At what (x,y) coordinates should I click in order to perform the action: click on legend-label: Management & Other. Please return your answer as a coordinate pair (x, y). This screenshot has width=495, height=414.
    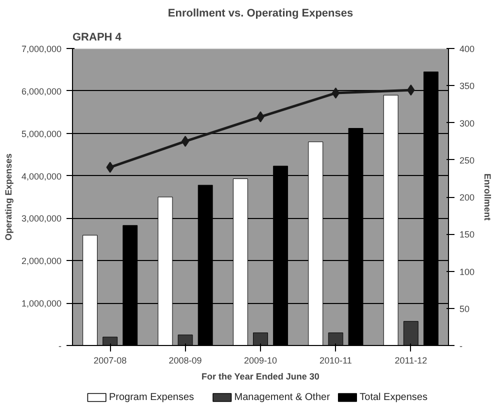
    Looking at the image, I should click on (282, 397).